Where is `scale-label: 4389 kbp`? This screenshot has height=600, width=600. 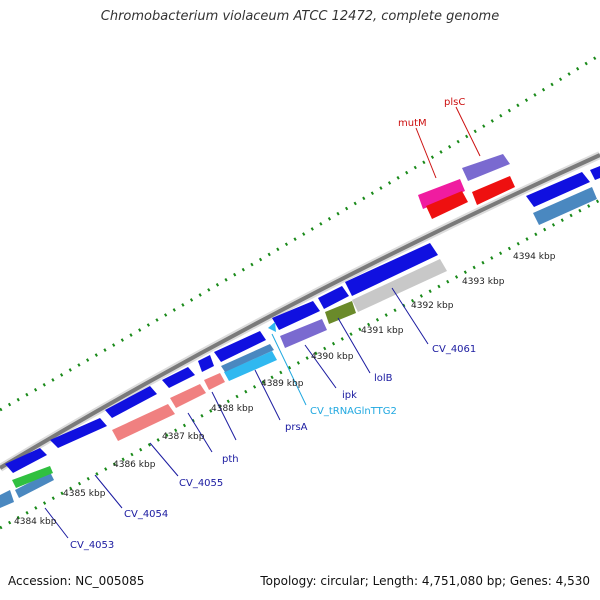
scale-label: 4389 kbp is located at coordinates (282, 384).